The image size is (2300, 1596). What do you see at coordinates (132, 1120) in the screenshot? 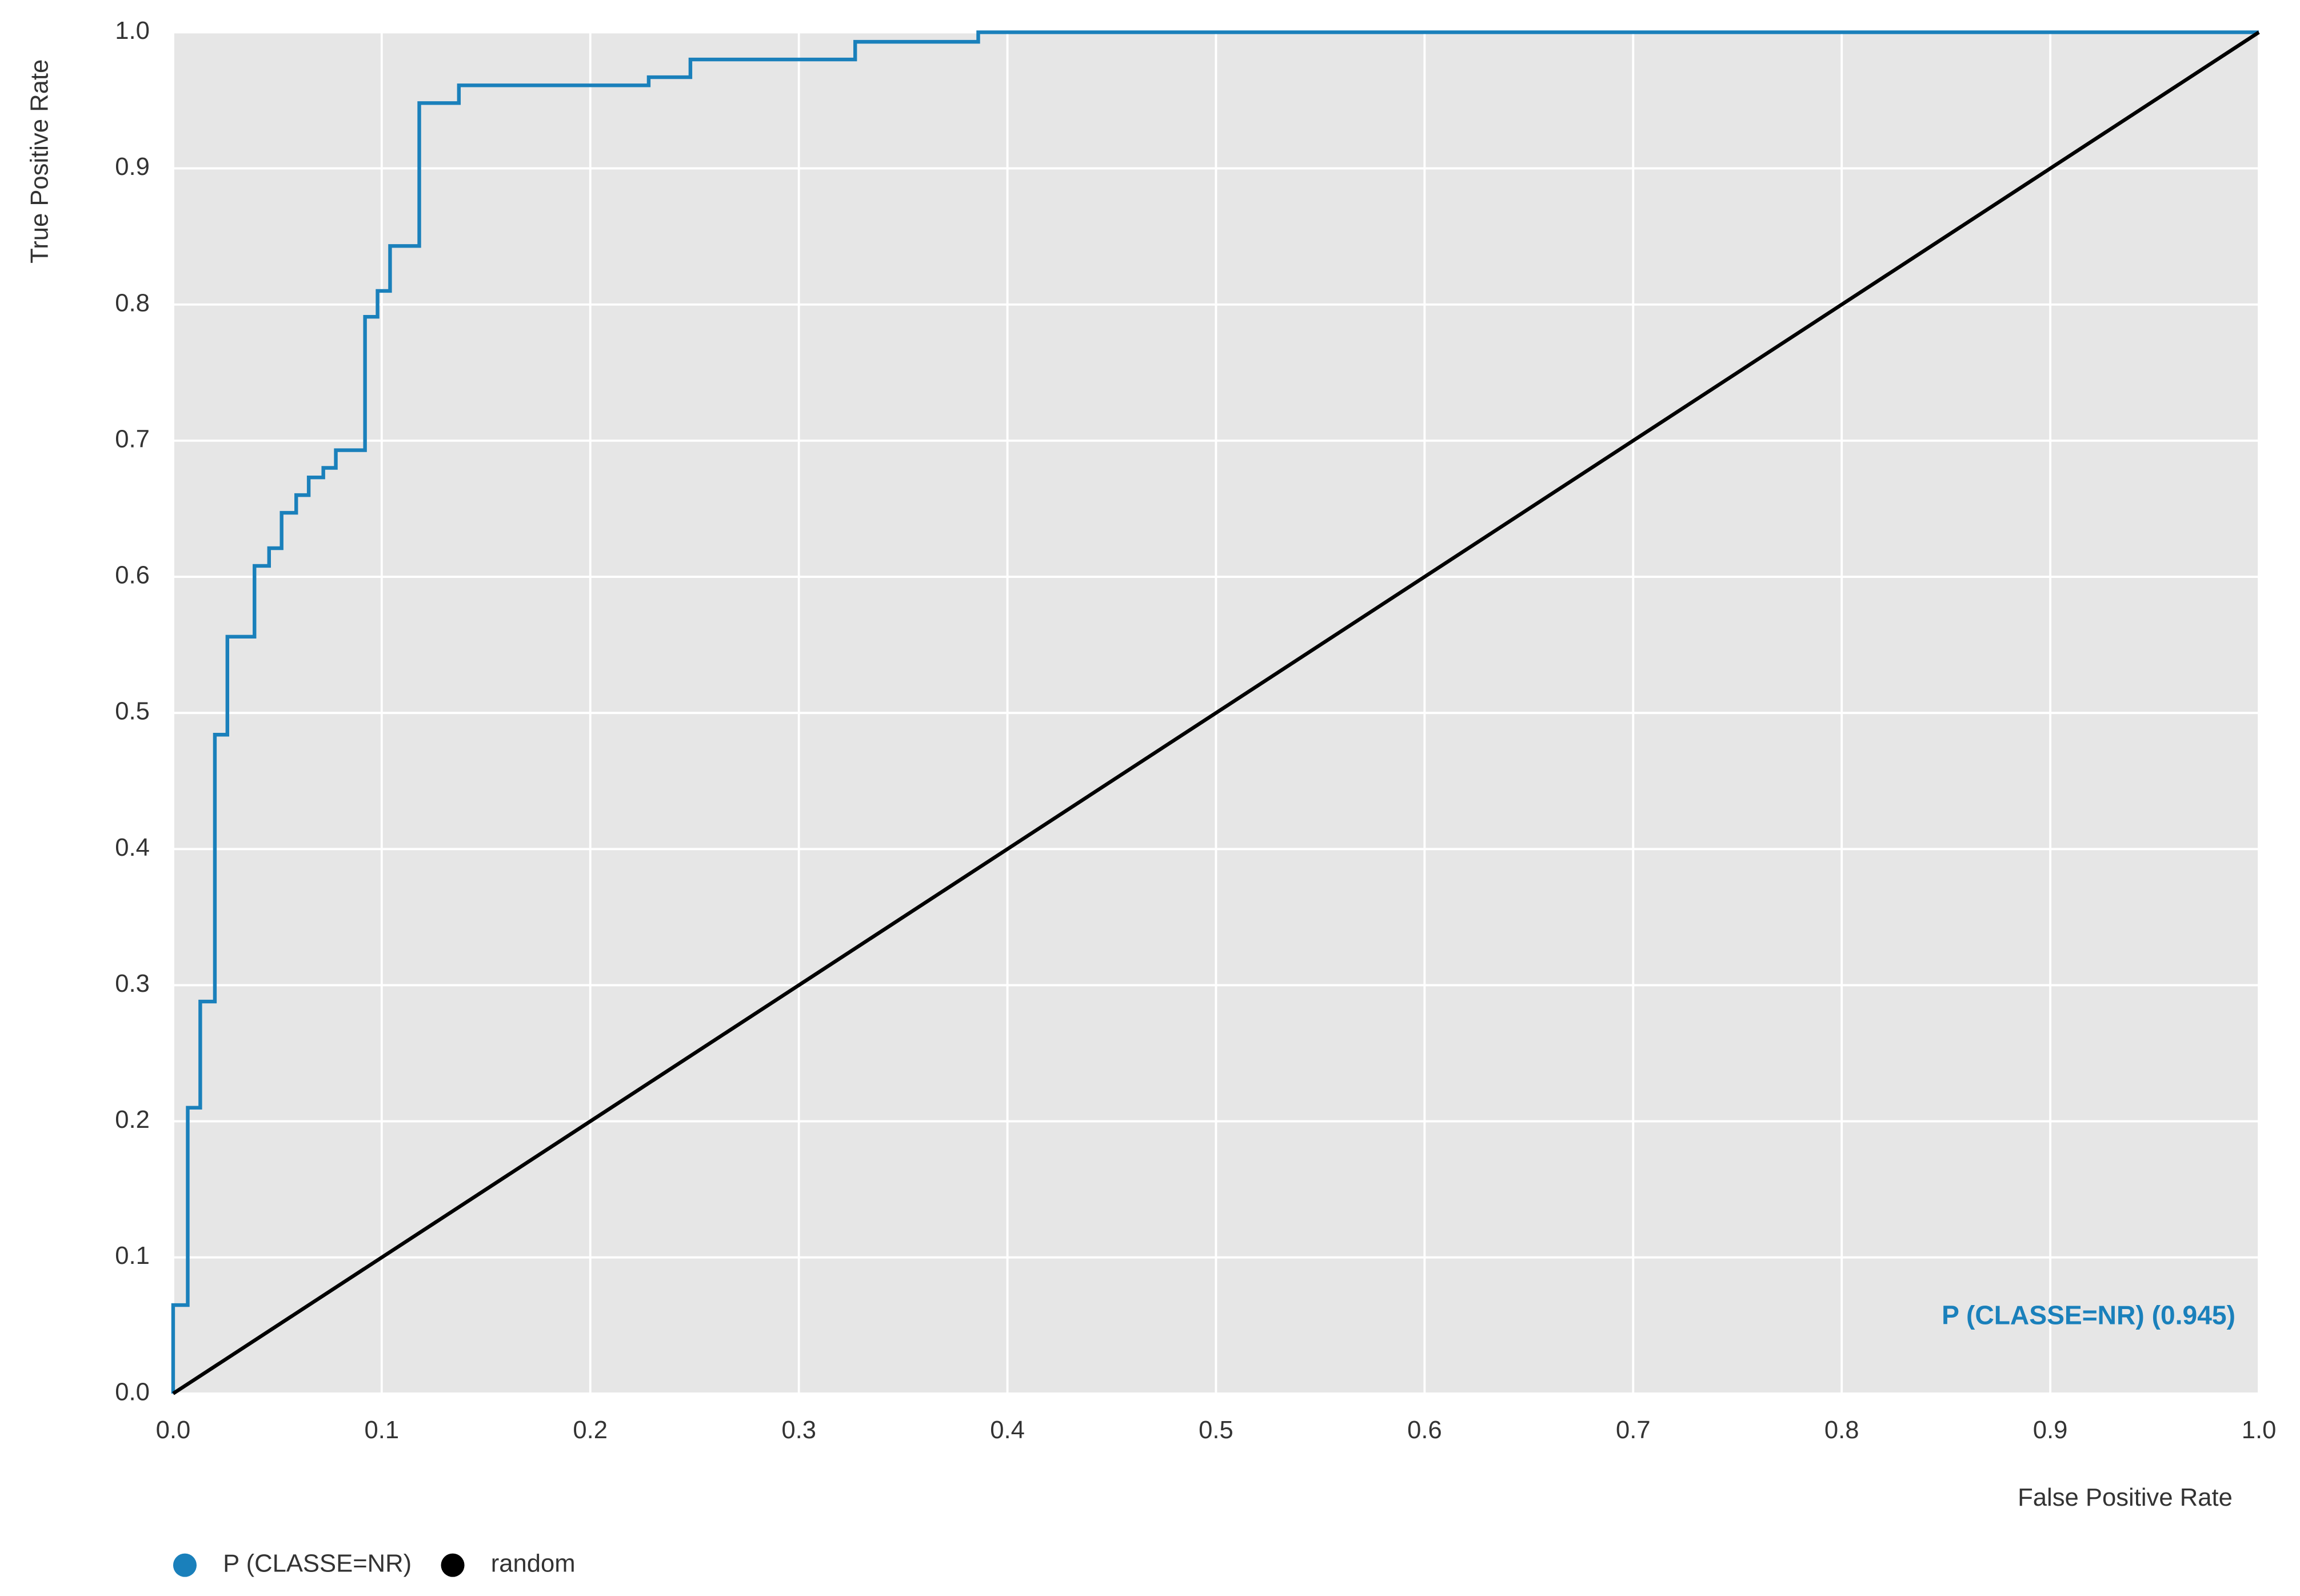
I see `y-tick-label: 0.2` at bounding box center [132, 1120].